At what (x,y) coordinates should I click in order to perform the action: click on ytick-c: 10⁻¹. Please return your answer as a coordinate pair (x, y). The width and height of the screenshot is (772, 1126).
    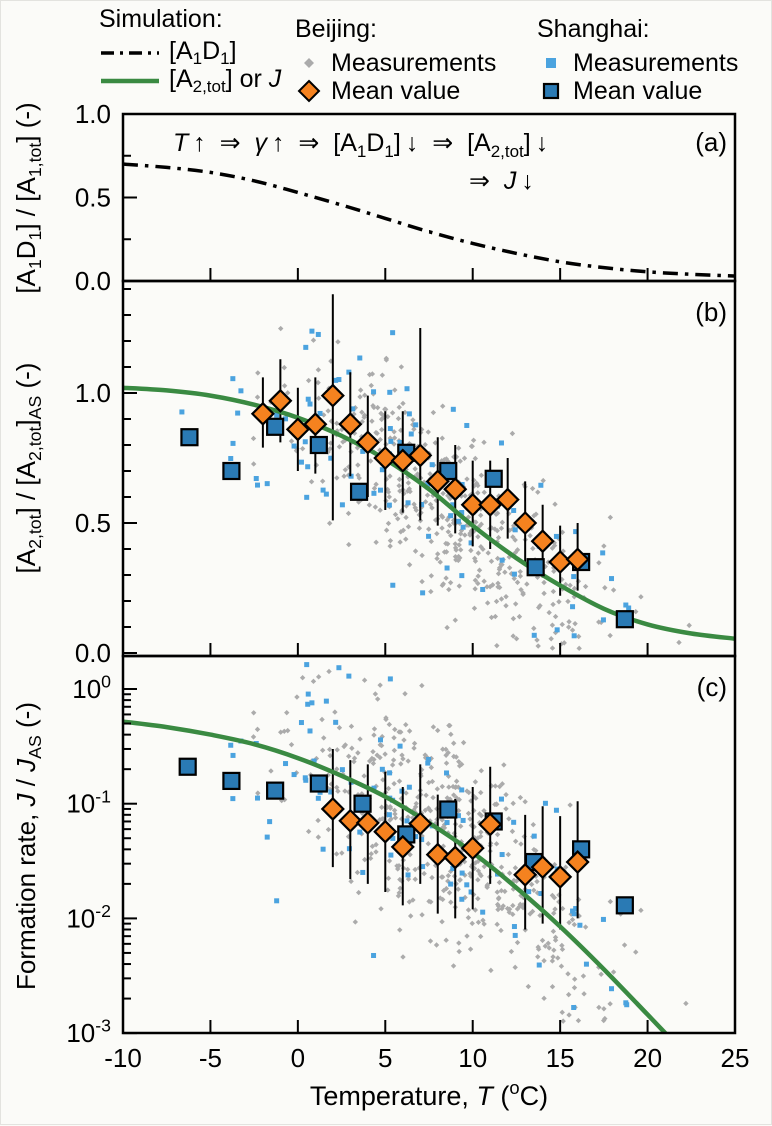
    Looking at the image, I should click on (88, 802).